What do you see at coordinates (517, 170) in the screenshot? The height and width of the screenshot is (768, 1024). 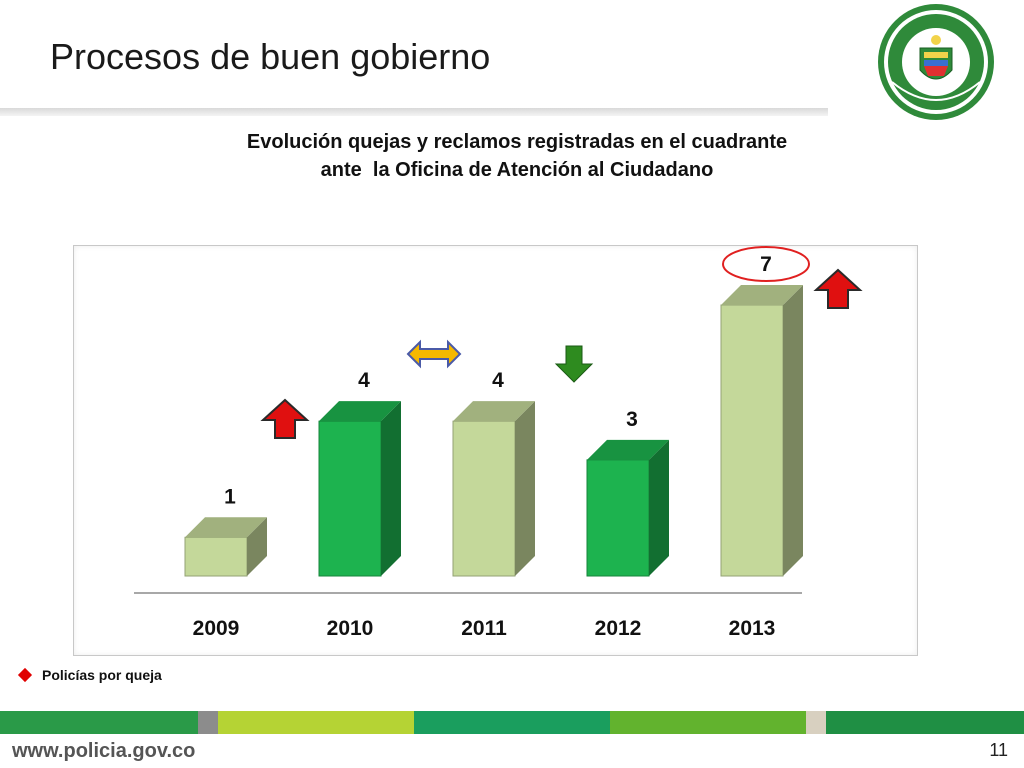 I see `chart-heading-line2: ante la Oficina de Atención al Ciudadano` at bounding box center [517, 170].